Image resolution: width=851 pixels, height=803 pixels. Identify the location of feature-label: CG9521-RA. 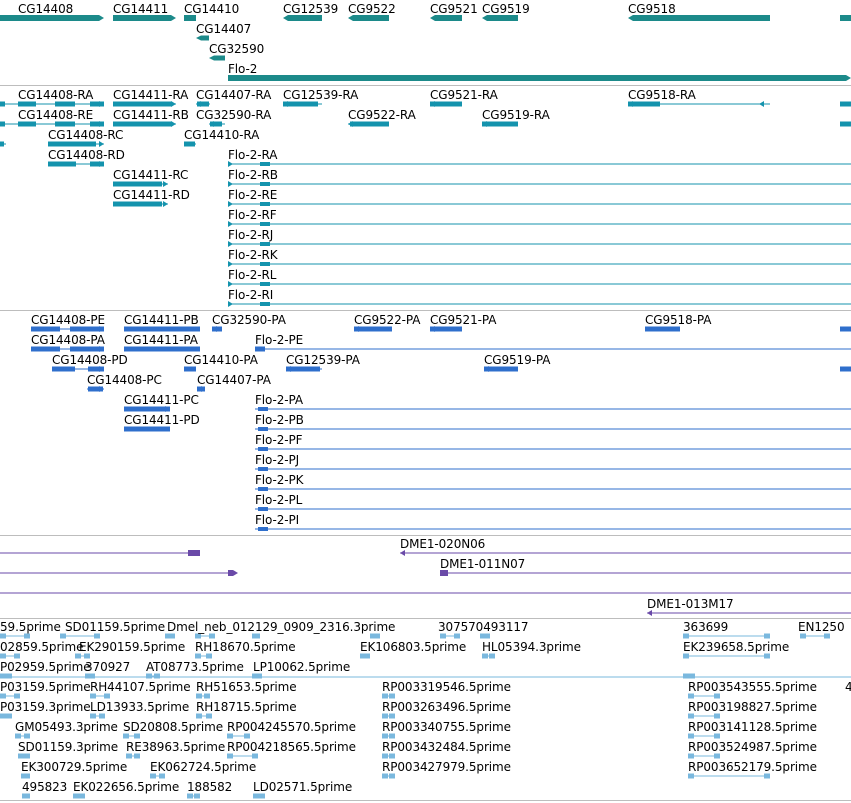
(464, 95).